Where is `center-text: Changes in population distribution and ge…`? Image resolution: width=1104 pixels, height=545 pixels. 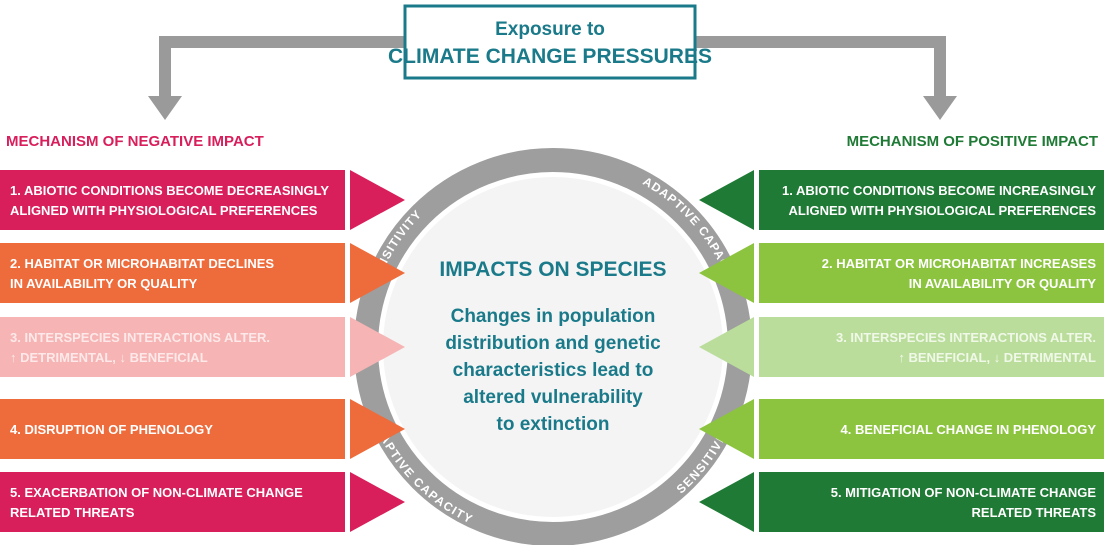
center-text: Changes in population distribution and ge… is located at coordinates (553, 370).